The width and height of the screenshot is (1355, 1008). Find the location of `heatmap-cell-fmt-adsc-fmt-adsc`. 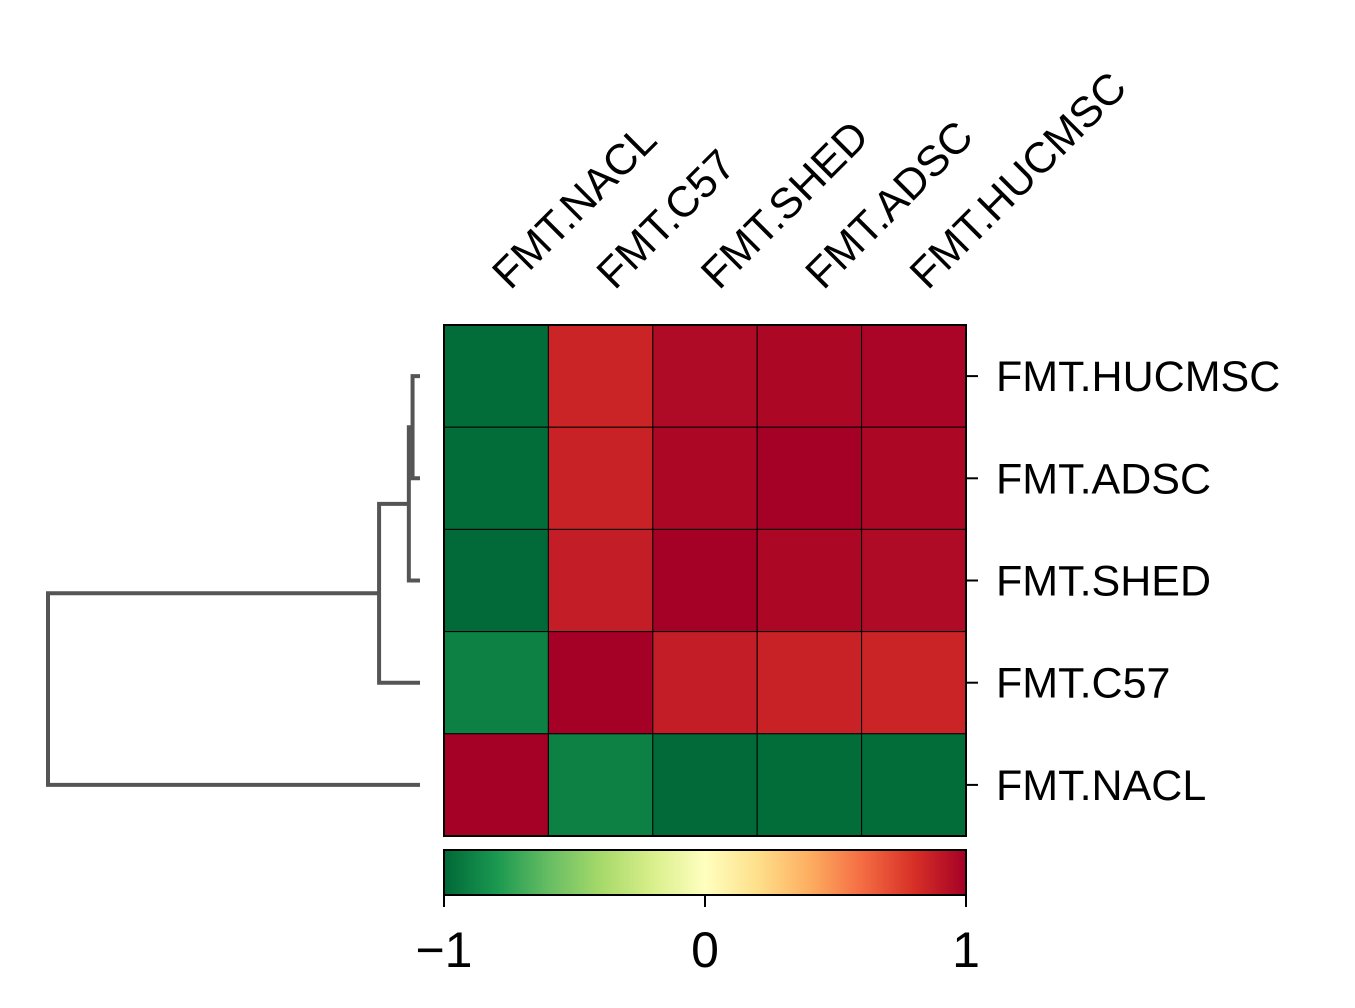

heatmap-cell-fmt-adsc-fmt-adsc is located at coordinates (809, 478).